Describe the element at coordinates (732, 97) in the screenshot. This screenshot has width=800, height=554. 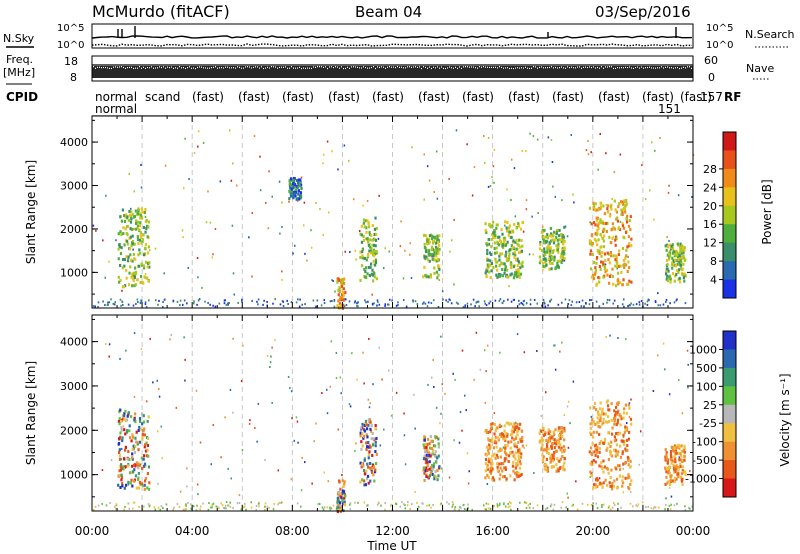
I see `rf-label: RF` at that location.